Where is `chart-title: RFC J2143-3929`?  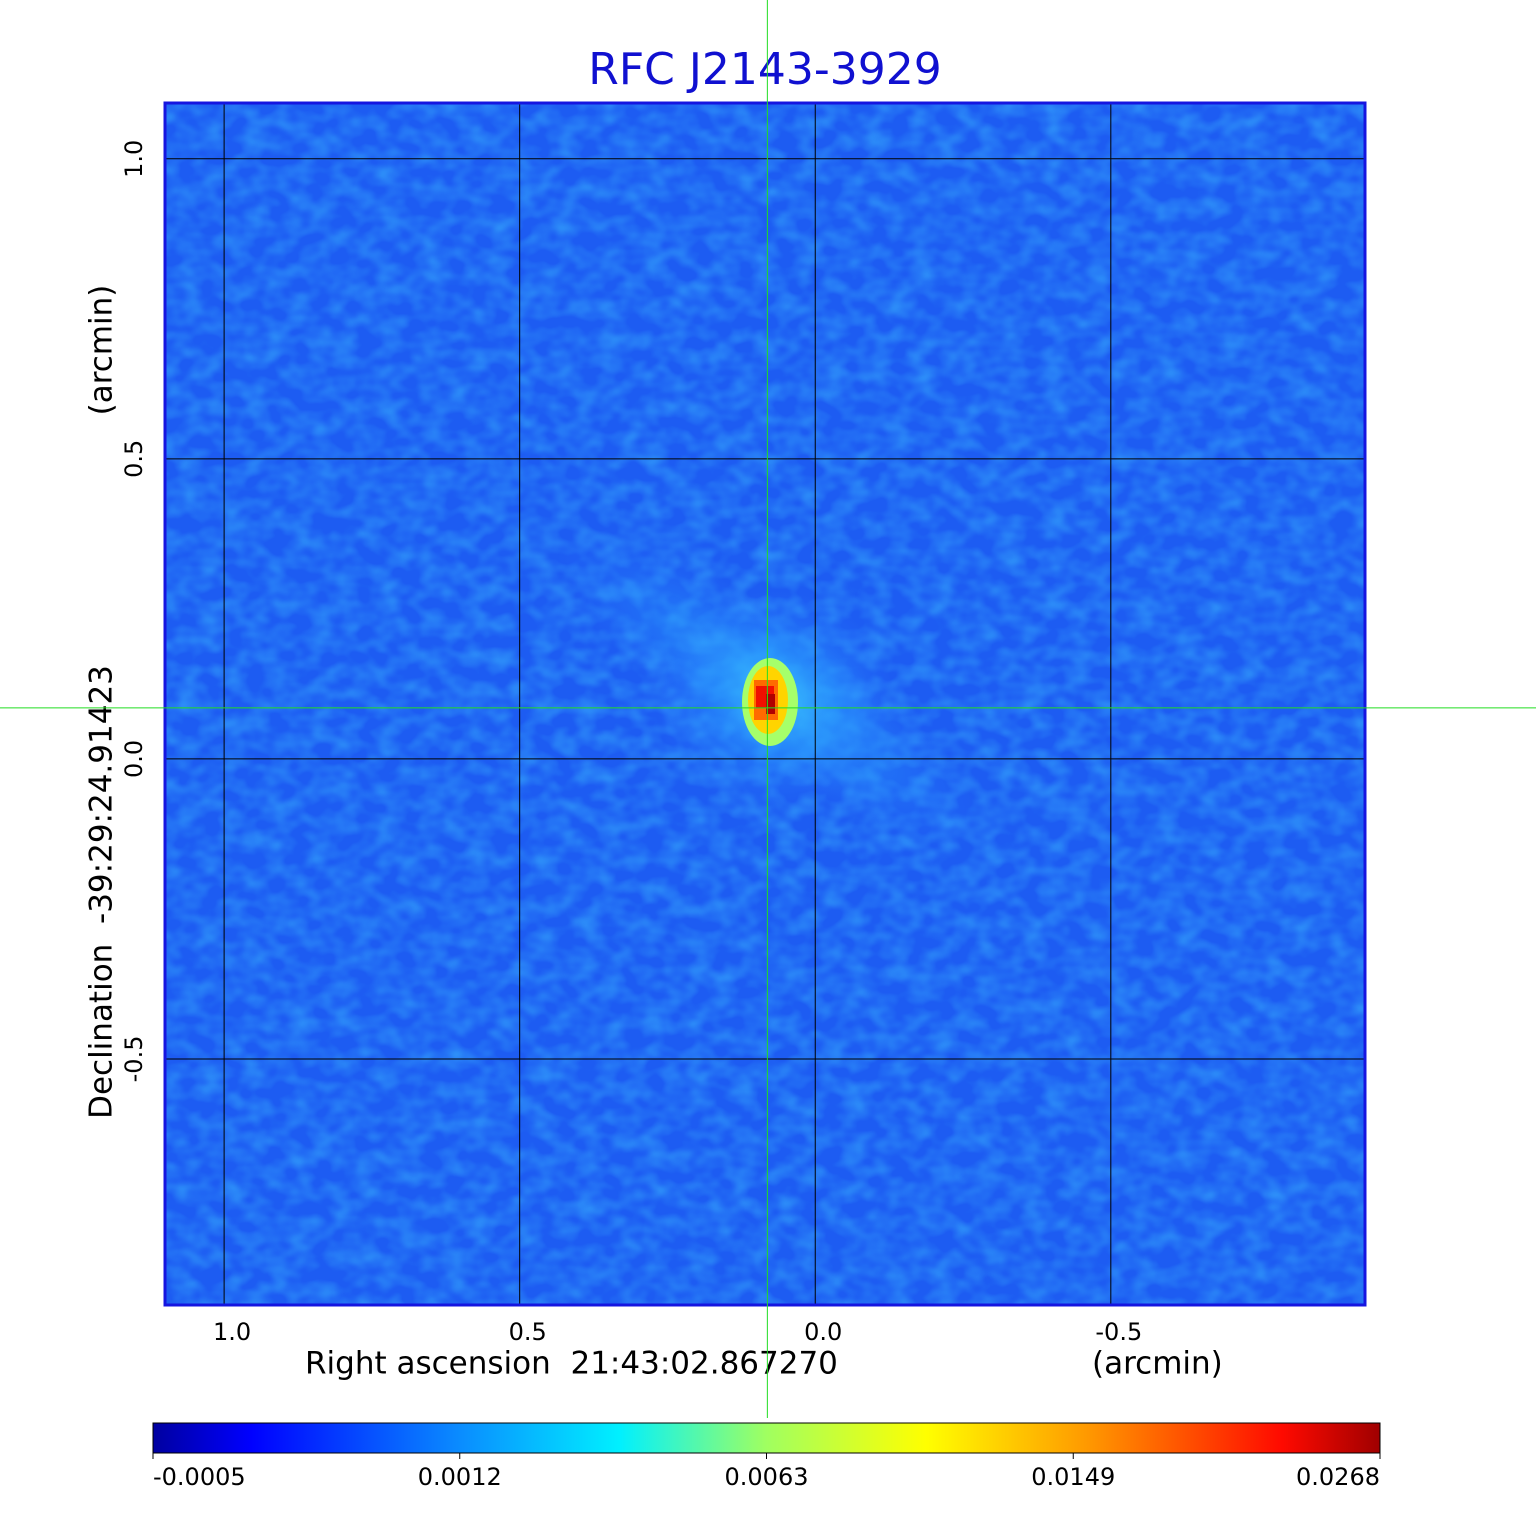
chart-title: RFC J2143-3929 is located at coordinates (764, 69).